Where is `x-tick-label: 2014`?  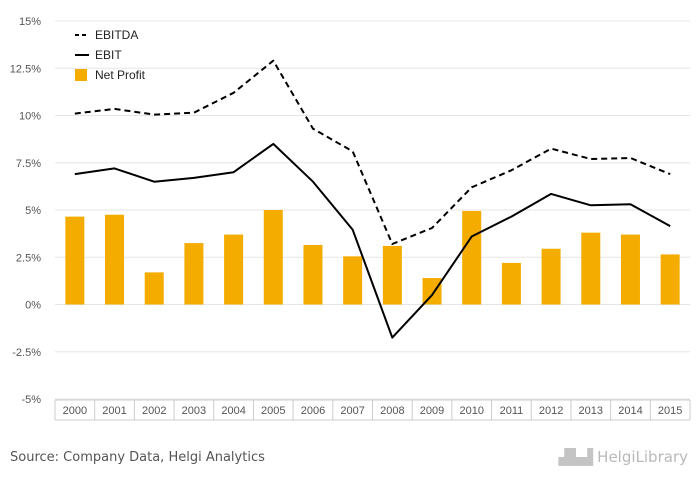
x-tick-label: 2014 is located at coordinates (630, 411).